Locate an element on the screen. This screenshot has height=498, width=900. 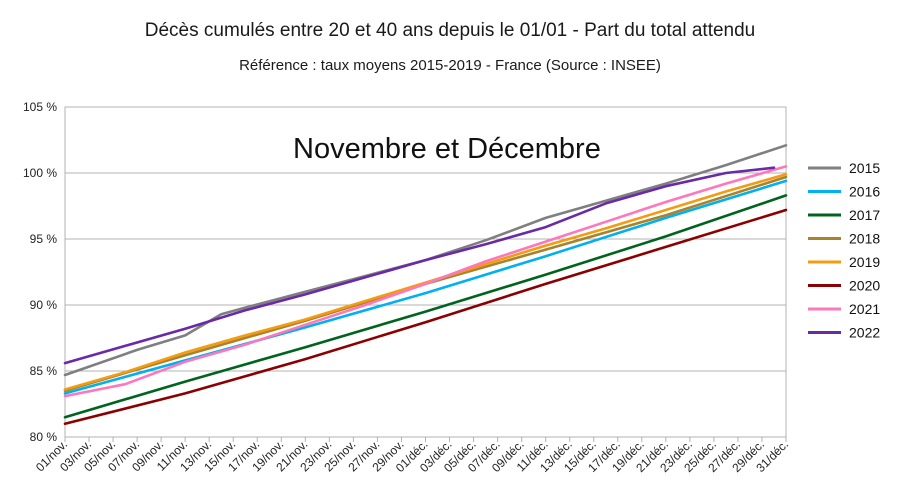
legend-label-2019: 2019 is located at coordinates (864, 262).